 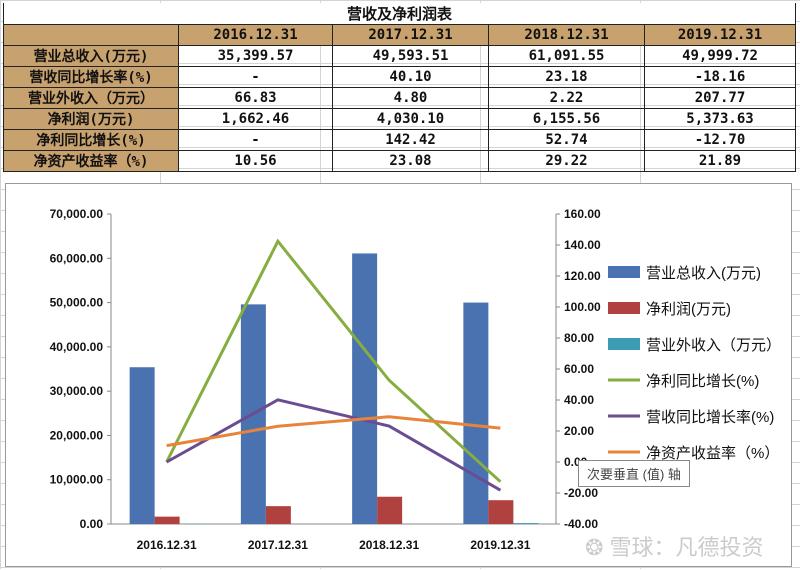 What do you see at coordinates (256, 119) in the screenshot?
I see `table-cell: 1,662.46` at bounding box center [256, 119].